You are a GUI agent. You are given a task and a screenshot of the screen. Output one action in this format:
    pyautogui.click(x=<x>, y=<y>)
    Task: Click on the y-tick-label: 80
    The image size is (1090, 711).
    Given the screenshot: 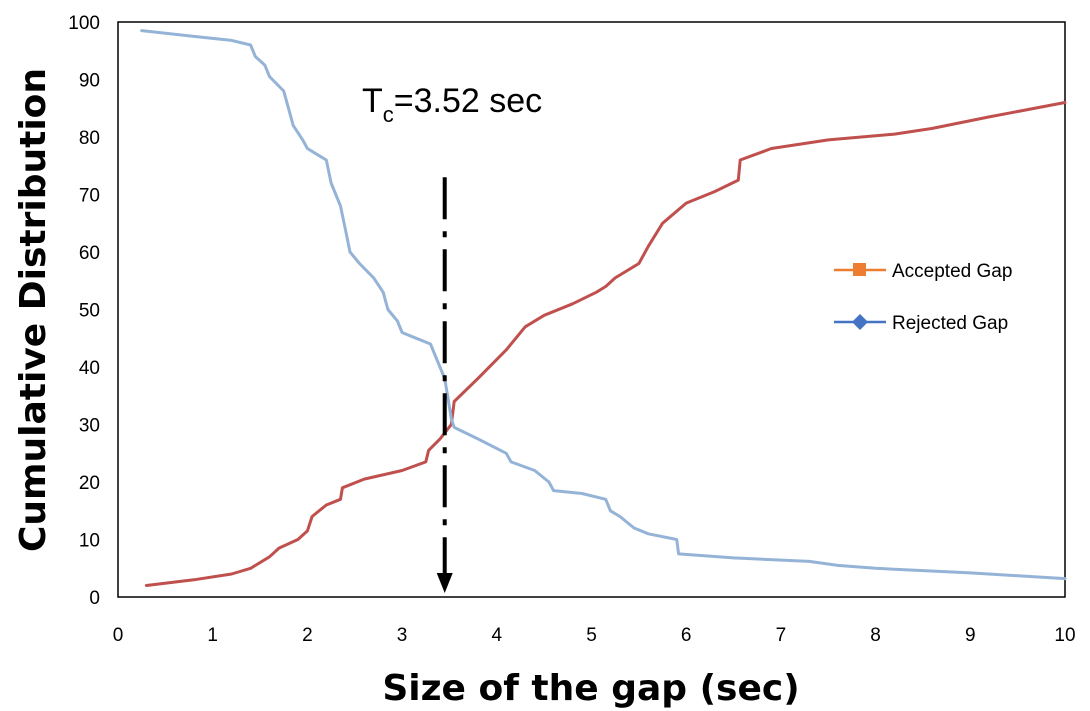 What is the action you would take?
    pyautogui.click(x=89, y=138)
    